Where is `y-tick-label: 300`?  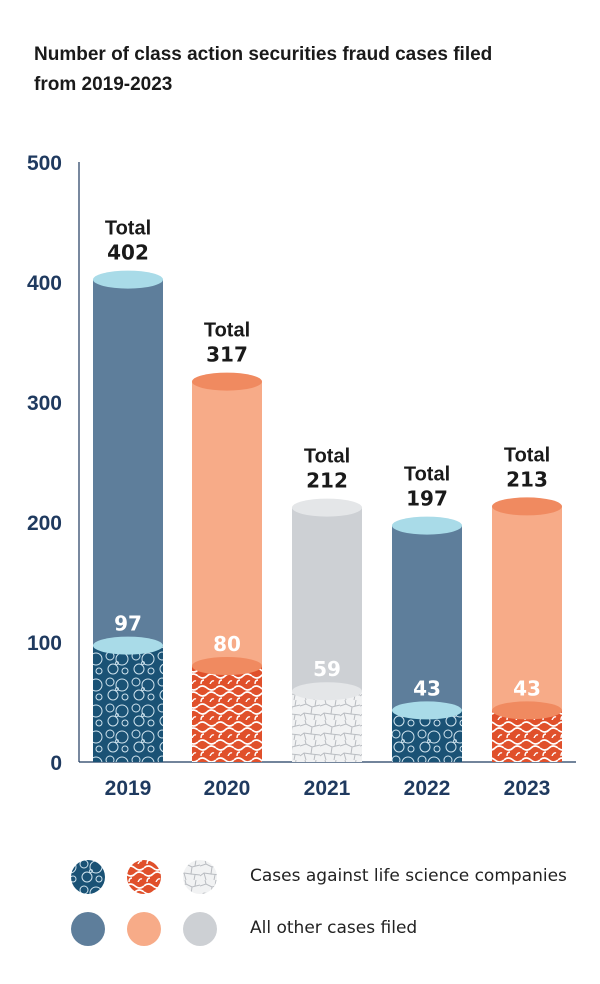
y-tick-label: 300 is located at coordinates (44, 403).